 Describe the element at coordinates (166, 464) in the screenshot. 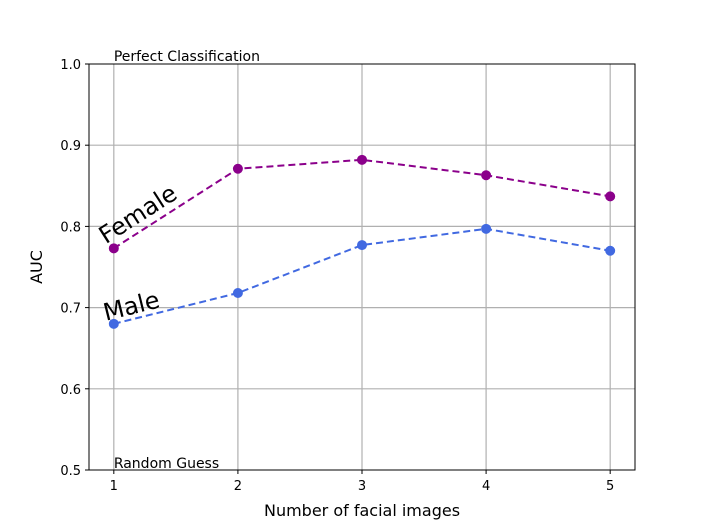

I see `annotation-random-guess: Random Guess` at that location.